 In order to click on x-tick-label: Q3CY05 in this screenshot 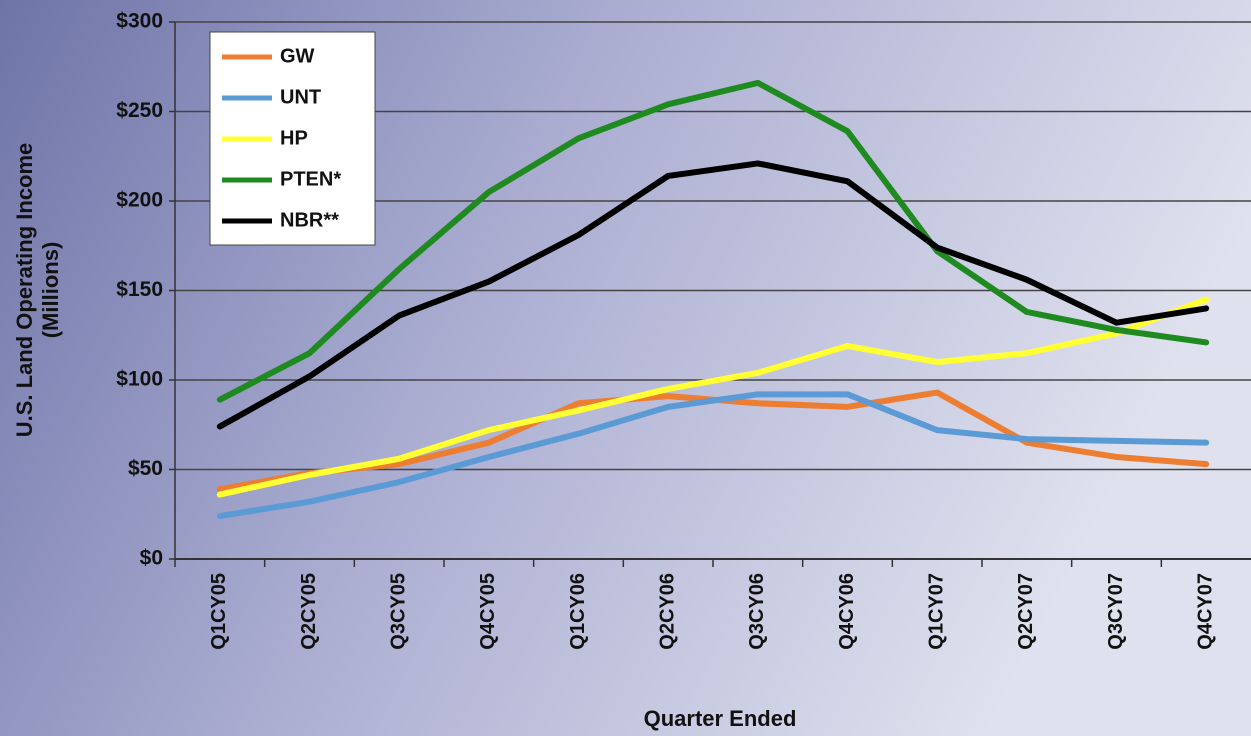, I will do `click(398, 611)`.